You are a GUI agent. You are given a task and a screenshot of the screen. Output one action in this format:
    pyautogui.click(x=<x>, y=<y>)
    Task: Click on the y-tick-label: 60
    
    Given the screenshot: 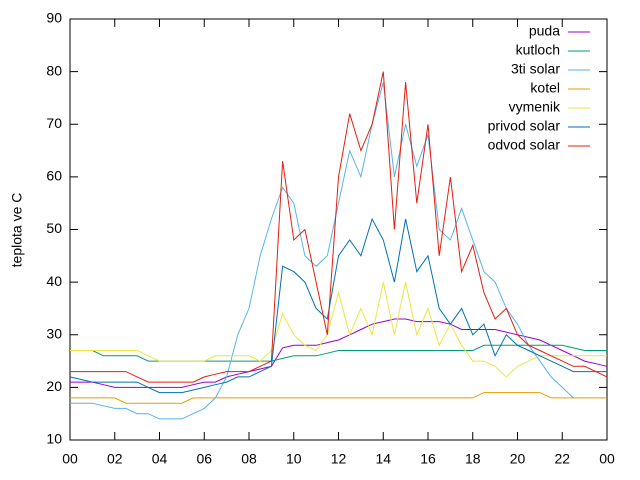 What is the action you would take?
    pyautogui.click(x=54, y=176)
    